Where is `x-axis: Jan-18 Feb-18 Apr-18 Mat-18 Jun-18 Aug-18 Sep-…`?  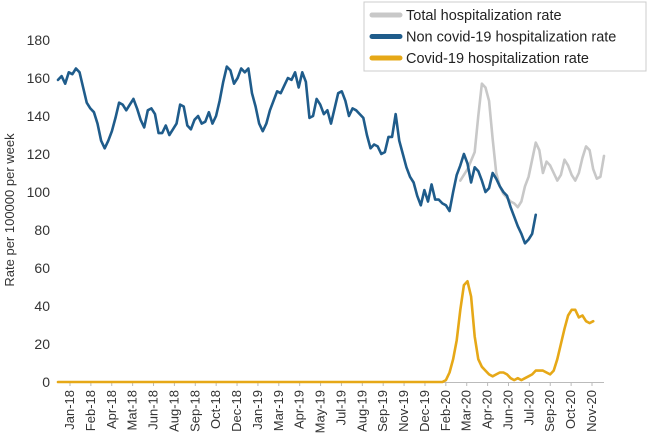 x-axis: Jan-18 Feb-18 Apr-18 Mat-18 Jun-18 Aug-18 Sep-… is located at coordinates (331, 407).